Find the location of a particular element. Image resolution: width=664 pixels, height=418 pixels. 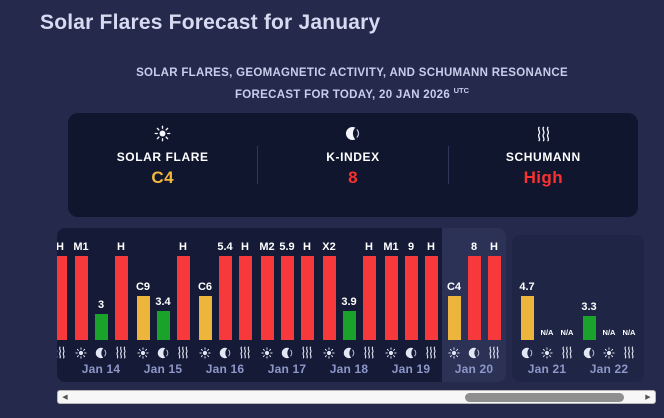

scroll-right-icon: ▶ is located at coordinates (648, 397).